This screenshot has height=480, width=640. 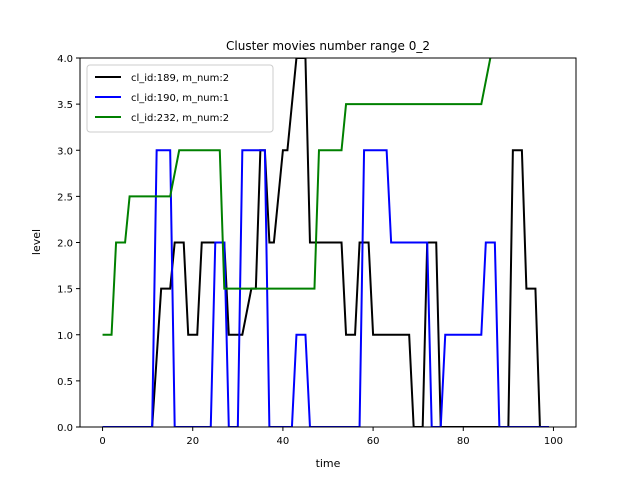 I want to click on legend-label: cl_id:189, m_num:2, so click(x=180, y=78).